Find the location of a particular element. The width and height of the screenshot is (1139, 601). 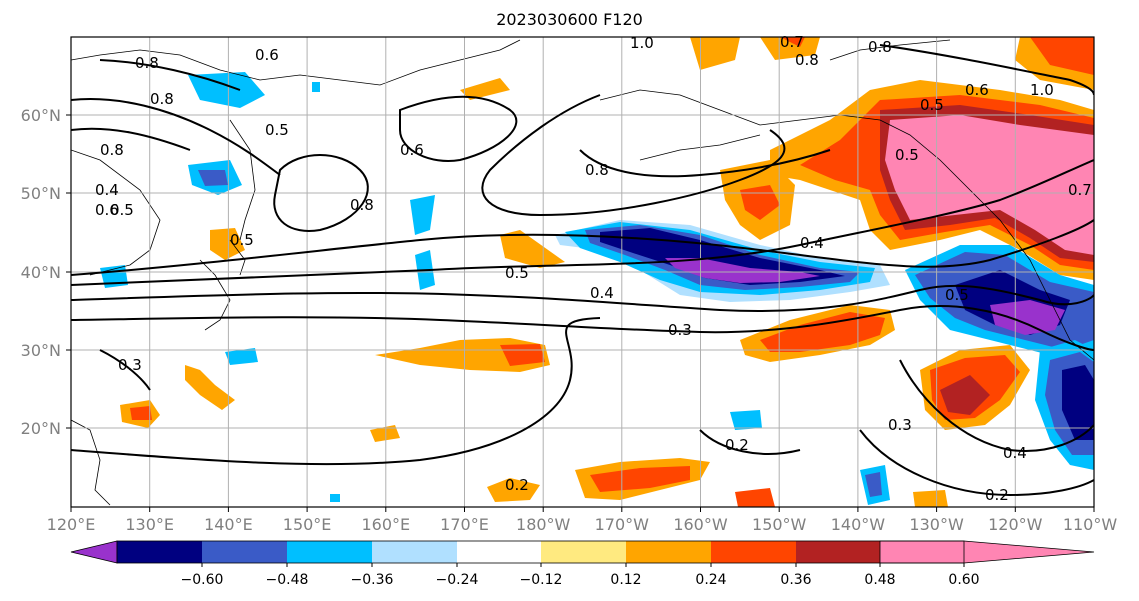

colorbar-tick-label: 0.24 is located at coordinates (710, 580).